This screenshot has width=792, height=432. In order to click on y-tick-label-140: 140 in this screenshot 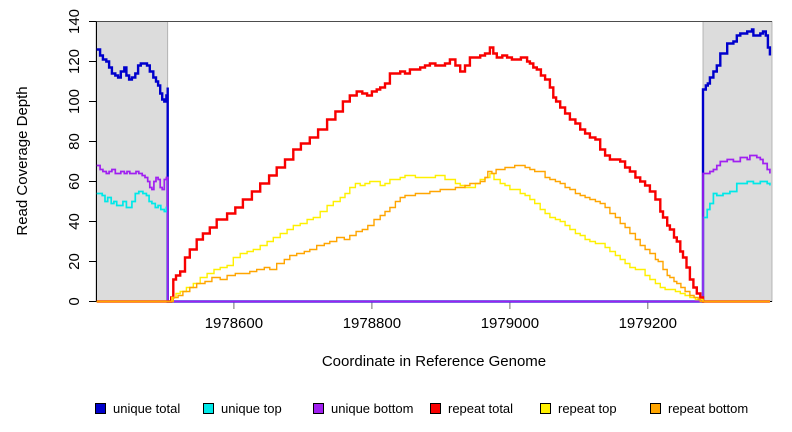, I will do `click(74, 21)`.